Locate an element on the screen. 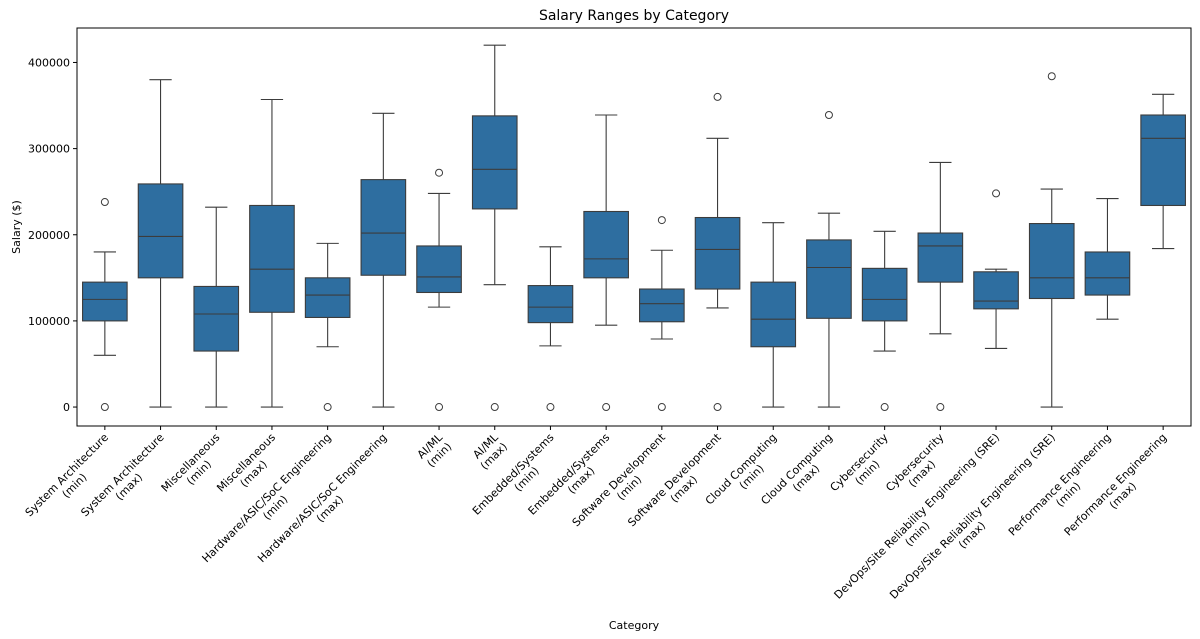 The image size is (1200, 639). y-tick-label: 300000 is located at coordinates (49, 149).